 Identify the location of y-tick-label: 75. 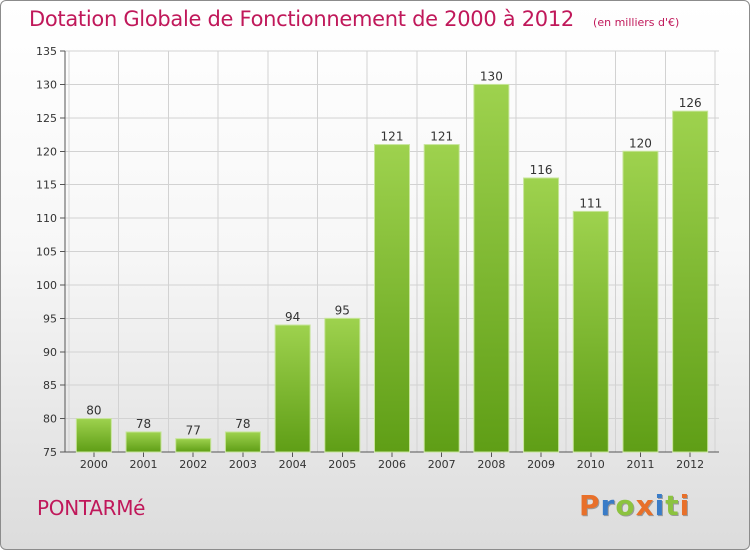
(50, 452).